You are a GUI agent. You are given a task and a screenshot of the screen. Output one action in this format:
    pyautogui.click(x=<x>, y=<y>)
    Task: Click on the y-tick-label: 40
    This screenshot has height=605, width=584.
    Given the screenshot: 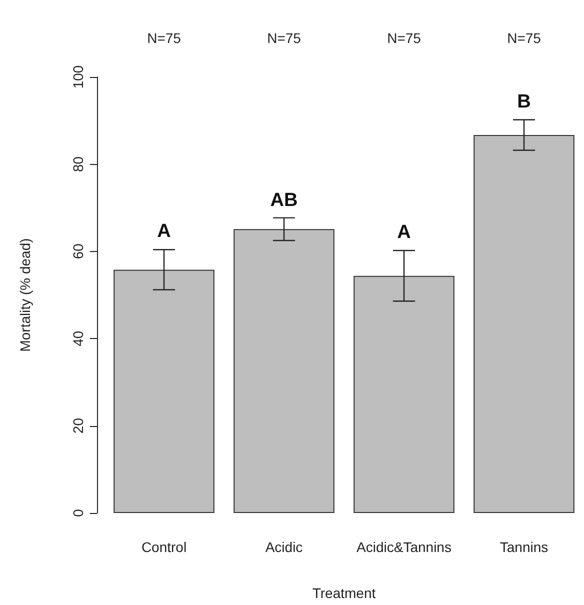 What is the action you would take?
    pyautogui.click(x=78, y=338)
    